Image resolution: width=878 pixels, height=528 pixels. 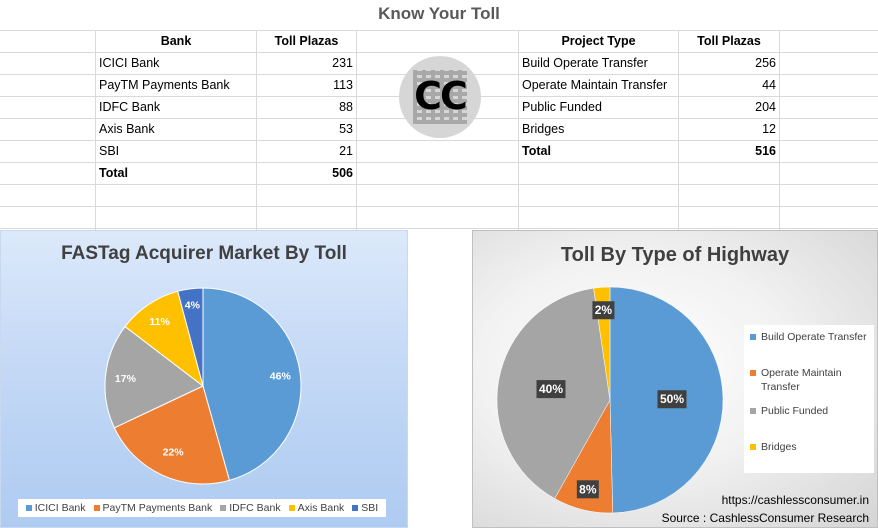 I want to click on logo-text: CC, so click(x=441, y=96).